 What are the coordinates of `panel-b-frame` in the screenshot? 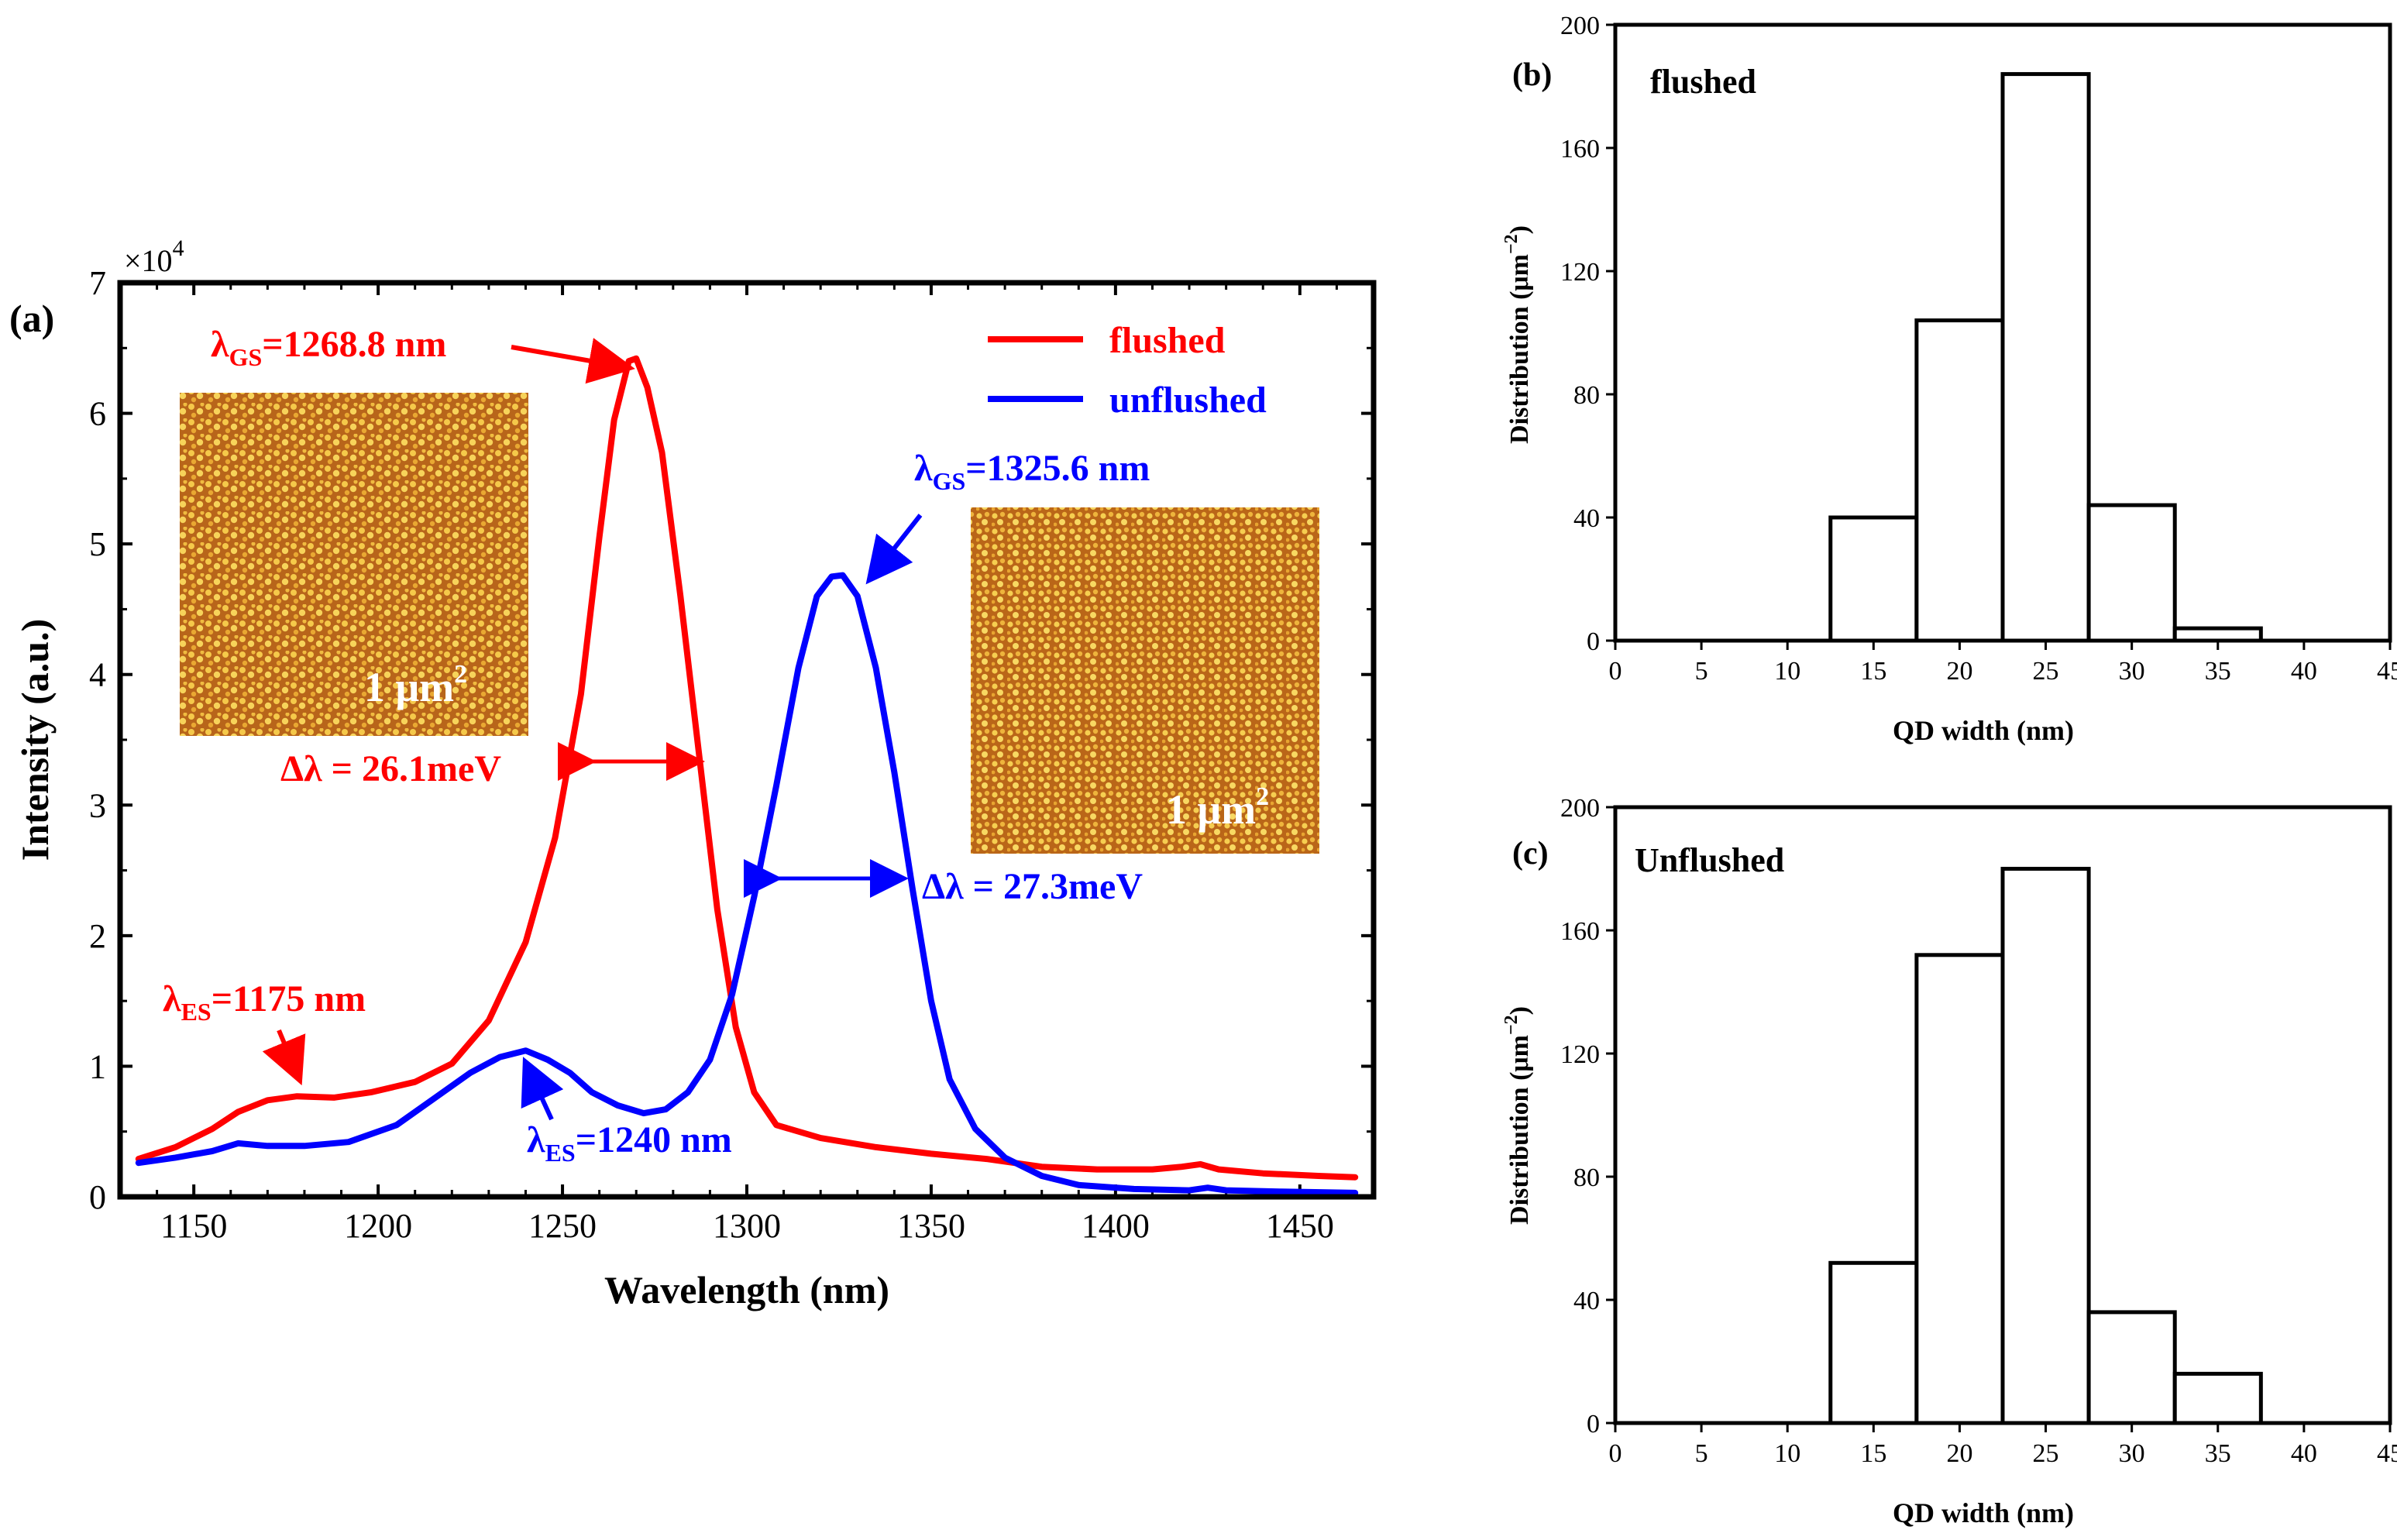 It's located at (2003, 332).